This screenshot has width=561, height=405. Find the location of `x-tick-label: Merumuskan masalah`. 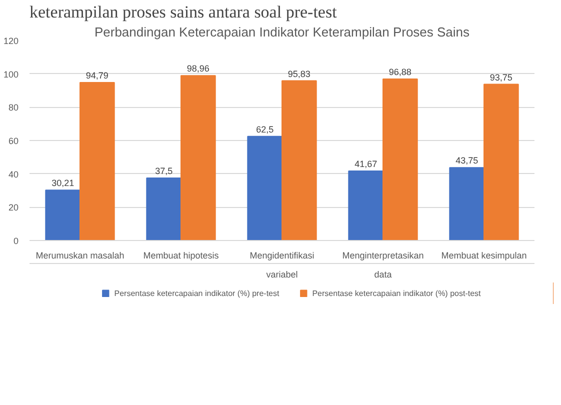

x-tick-label: Merumuskan masalah is located at coordinates (80, 255).